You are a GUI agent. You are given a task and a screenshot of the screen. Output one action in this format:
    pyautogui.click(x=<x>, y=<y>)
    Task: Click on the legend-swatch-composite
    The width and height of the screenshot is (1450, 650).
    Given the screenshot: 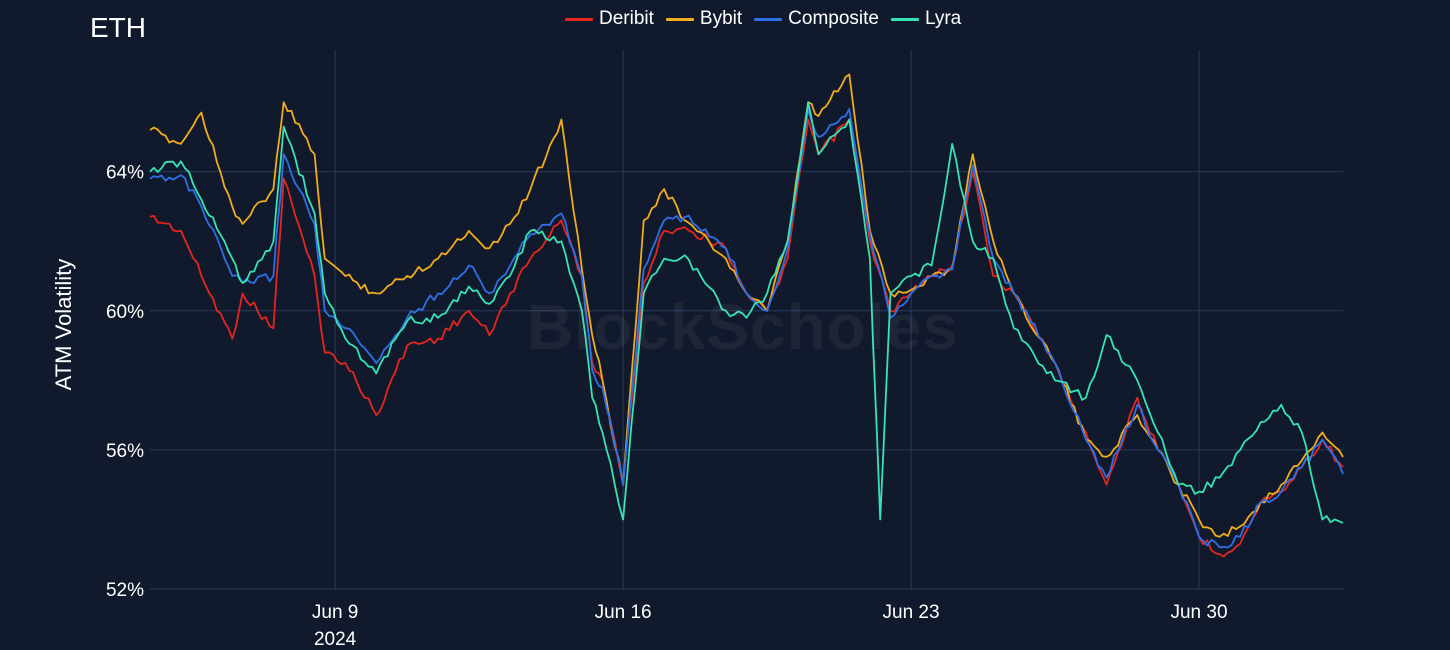 What is the action you would take?
    pyautogui.click(x=768, y=19)
    